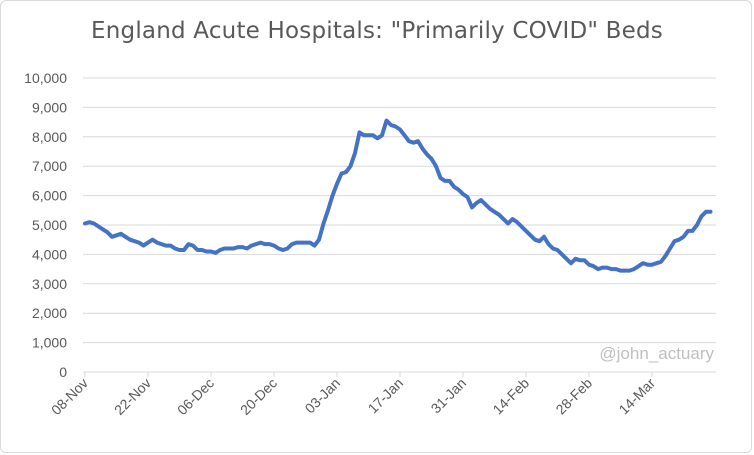 The width and height of the screenshot is (754, 455). What do you see at coordinates (195, 396) in the screenshot?
I see `x-tick-label-06-Dec: 06-Dec` at bounding box center [195, 396].